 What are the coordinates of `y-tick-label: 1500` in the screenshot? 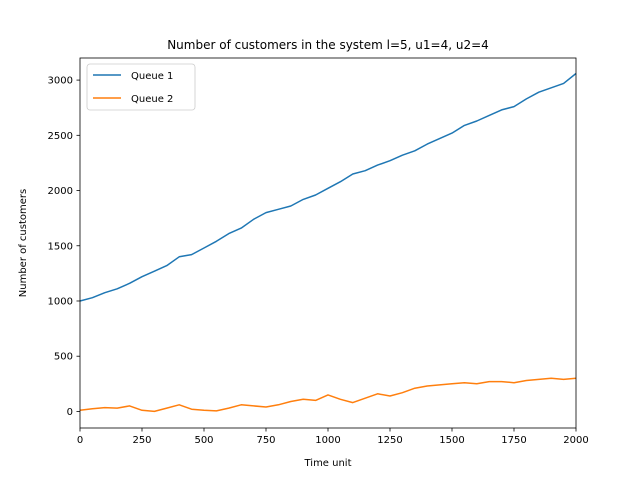 It's located at (60, 246).